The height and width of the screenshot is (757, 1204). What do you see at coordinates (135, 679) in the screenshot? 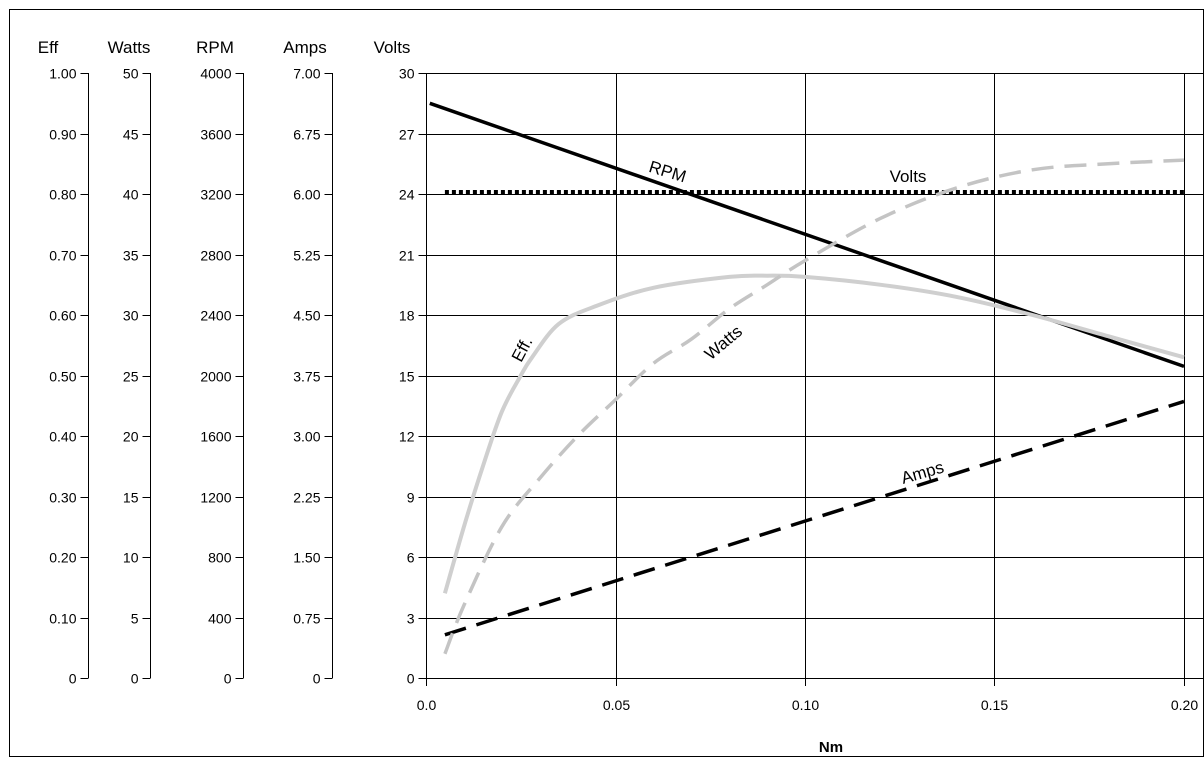
I see `y-tick-label-watts: 0` at bounding box center [135, 679].